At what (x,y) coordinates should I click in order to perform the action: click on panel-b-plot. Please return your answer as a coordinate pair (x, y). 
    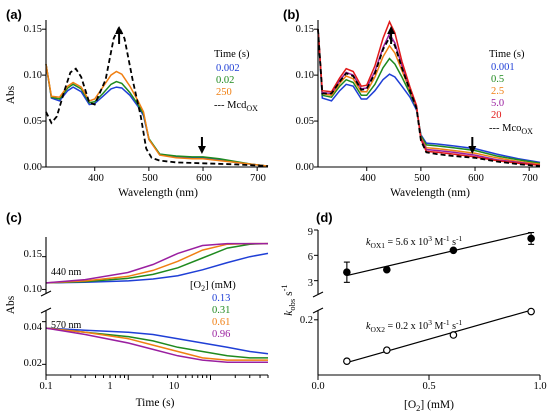
    Looking at the image, I should click on (429, 93).